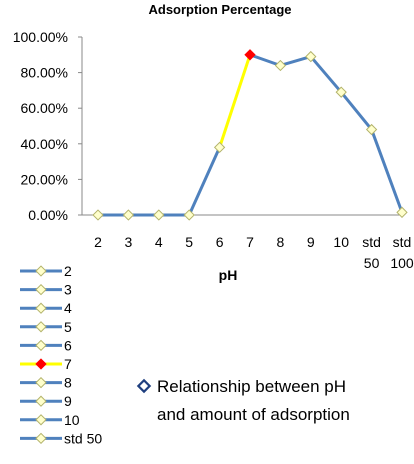 This screenshot has height=464, width=414. Describe the element at coordinates (68, 308) in the screenshot. I see `legend-label: 4` at that location.